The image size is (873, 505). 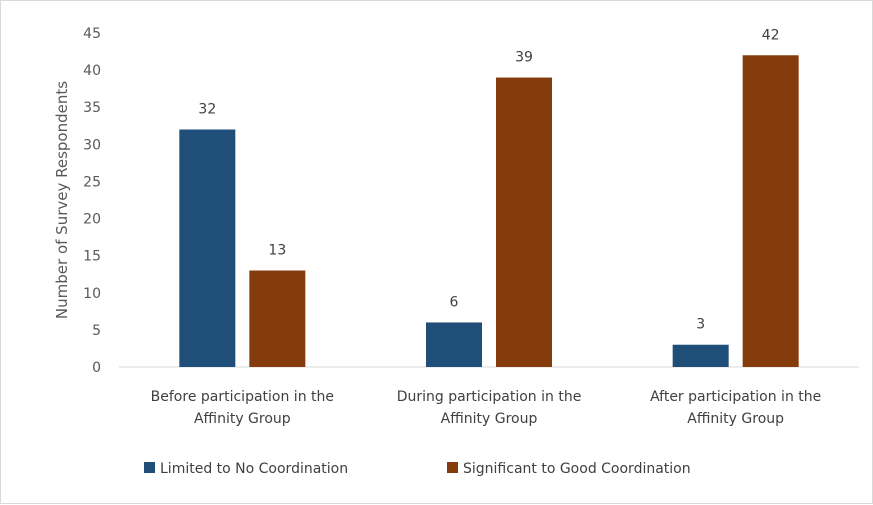 What do you see at coordinates (524, 58) in the screenshot?
I see `data-label: 39` at bounding box center [524, 58].